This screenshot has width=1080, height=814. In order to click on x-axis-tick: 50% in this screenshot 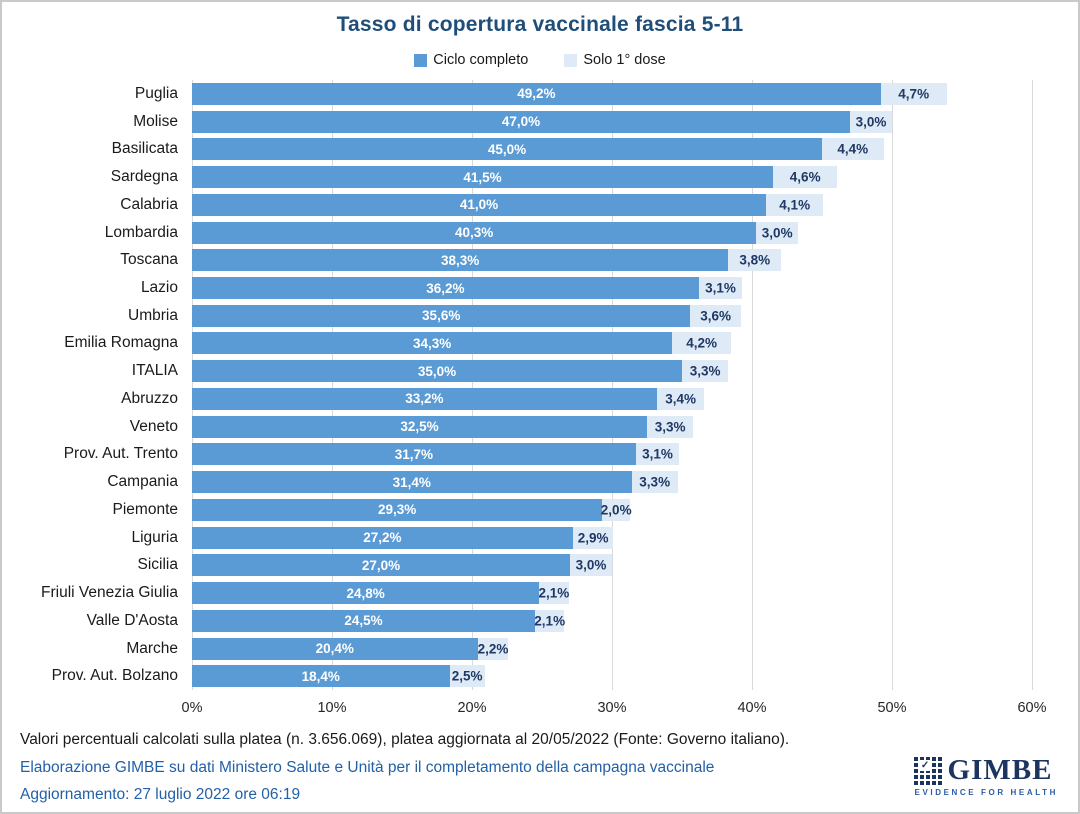, I will do `click(892, 708)`.